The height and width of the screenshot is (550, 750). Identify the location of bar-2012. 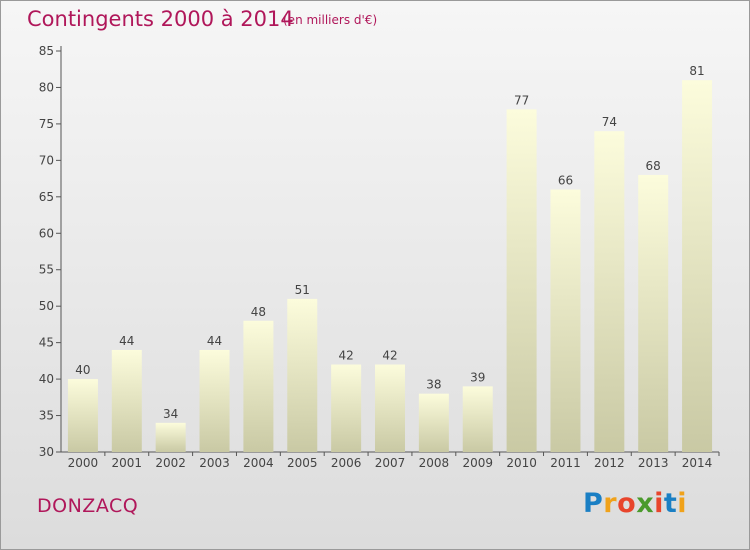
(609, 291).